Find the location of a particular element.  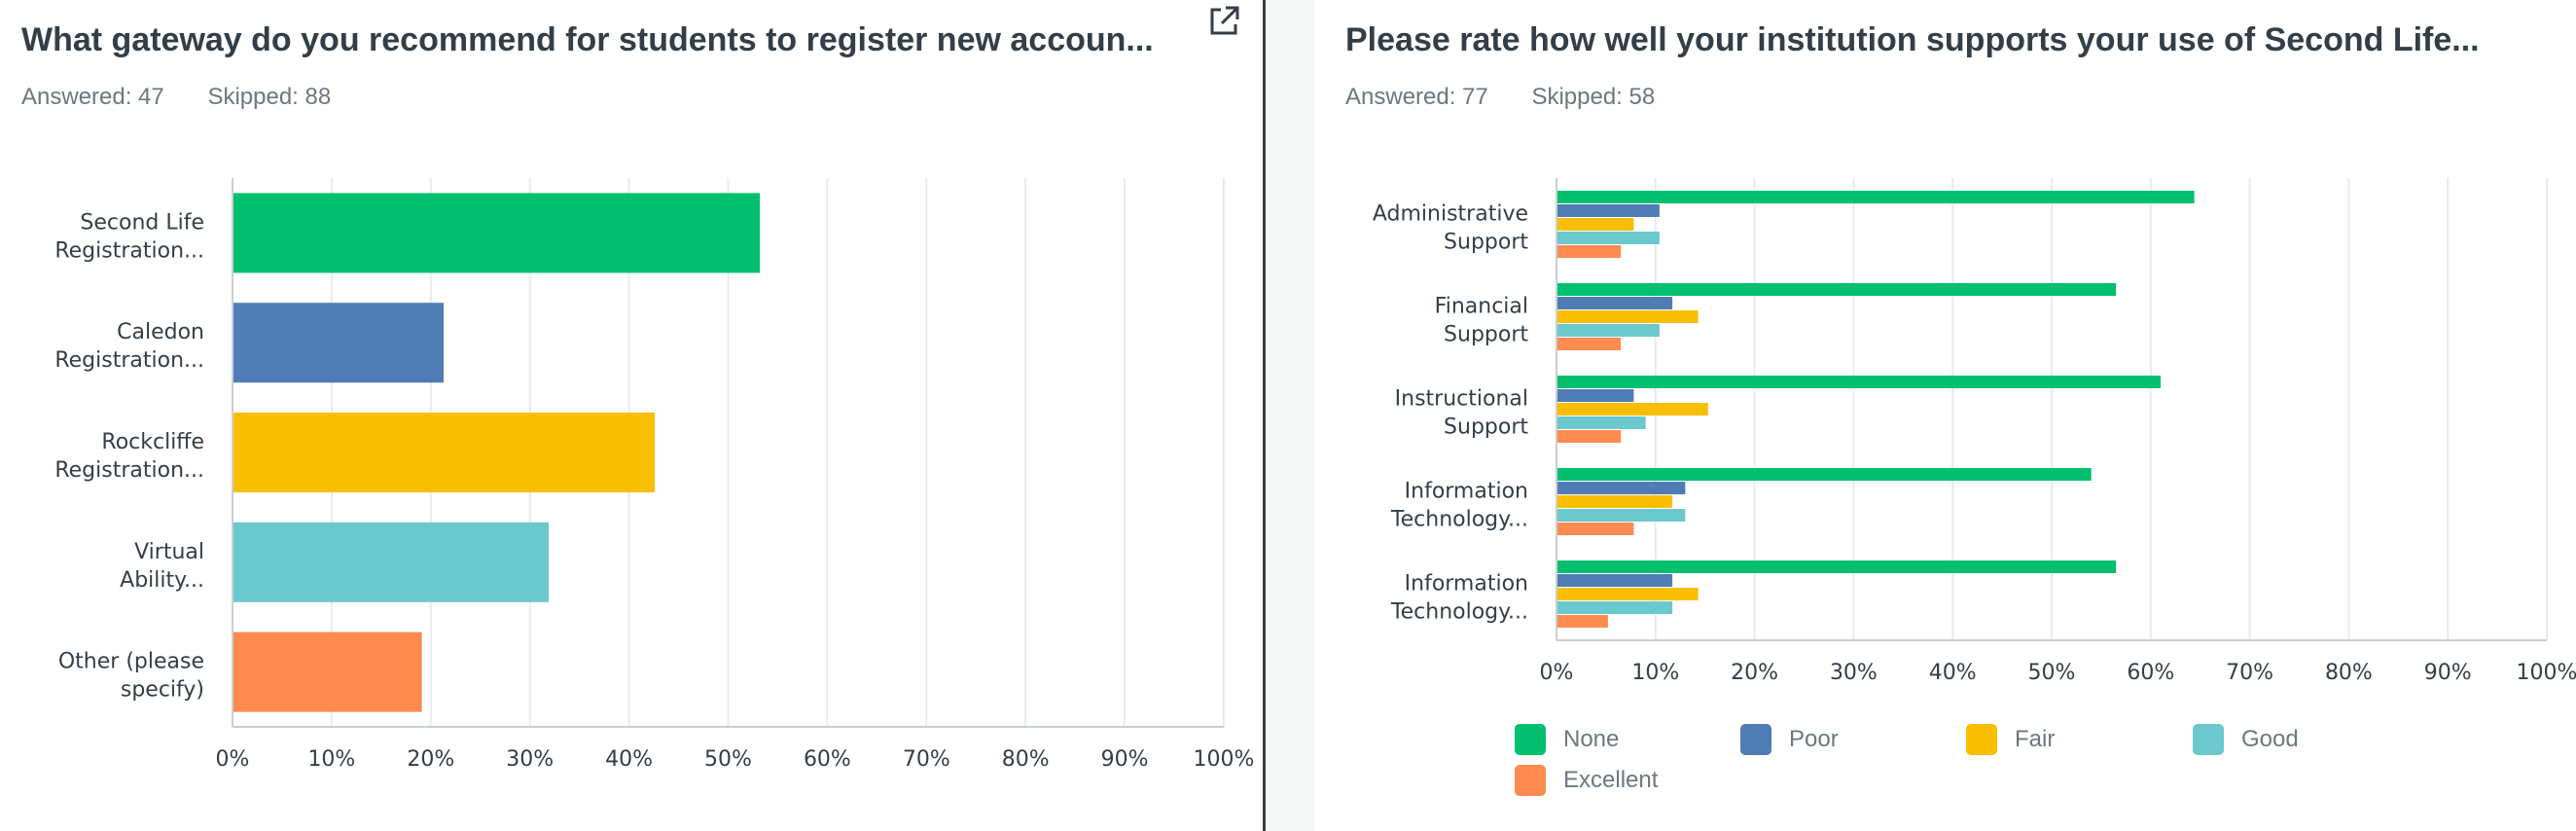

left-skipped-count: Skipped: 88 is located at coordinates (269, 97).